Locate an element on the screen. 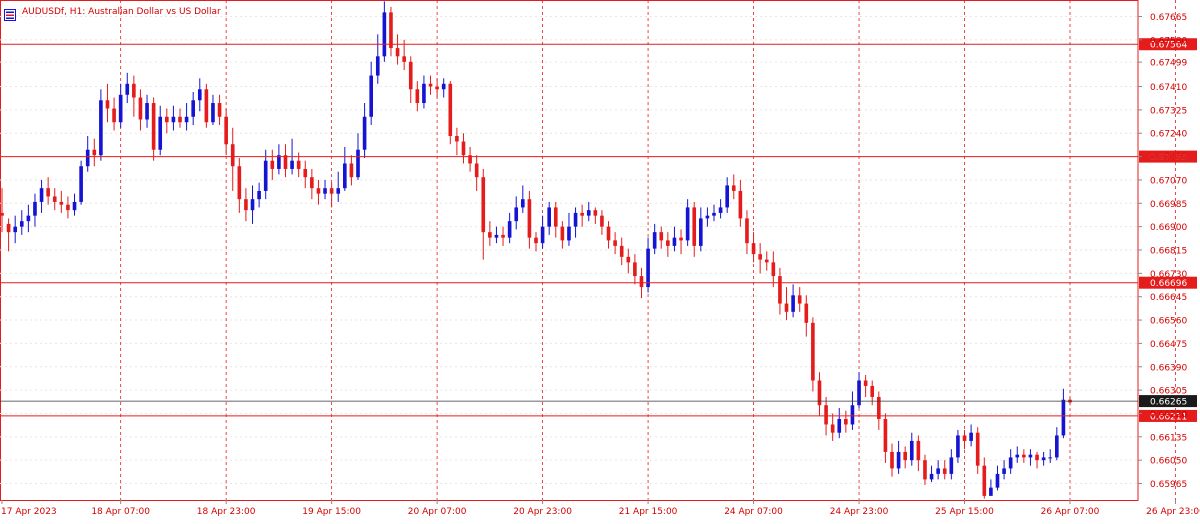 This screenshot has height=524, width=1200. x-tick-label: 26 Apr 23:00 is located at coordinates (1173, 512).